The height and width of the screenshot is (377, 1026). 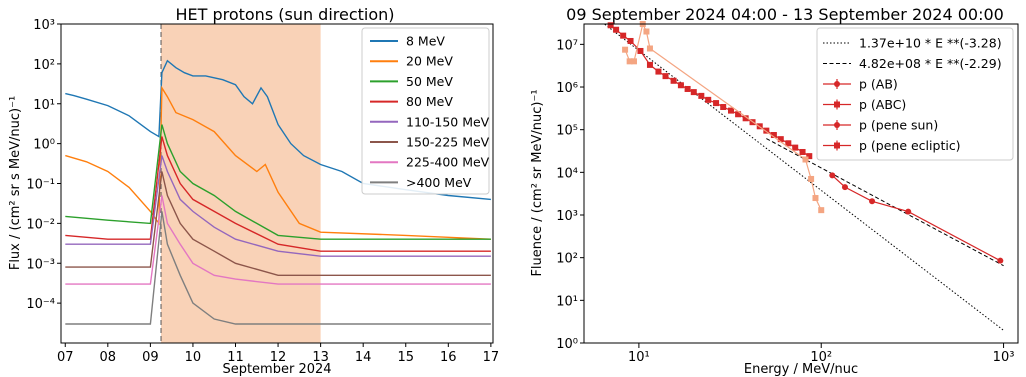 What do you see at coordinates (429, 101) in the screenshot?
I see `legend-label-80-mev: 80 MeV` at bounding box center [429, 101].